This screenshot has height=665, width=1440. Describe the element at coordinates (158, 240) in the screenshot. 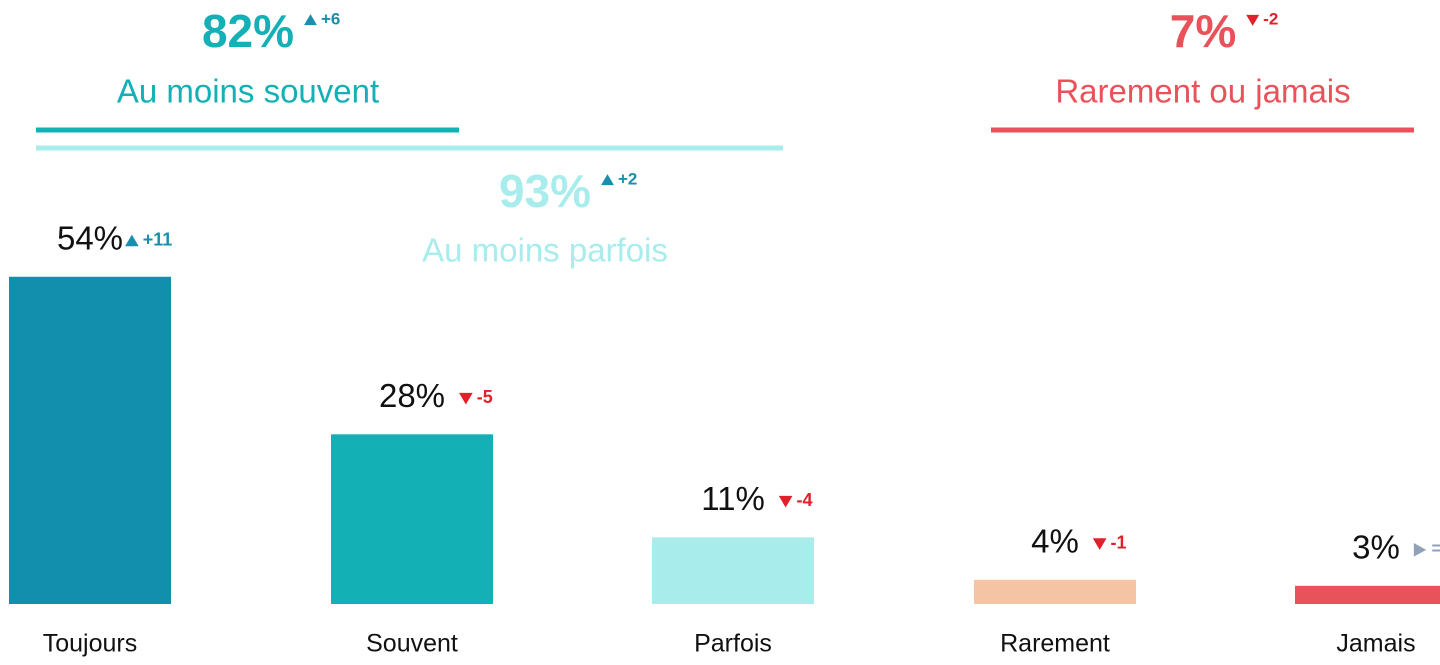

I see `change-label: +11` at that location.